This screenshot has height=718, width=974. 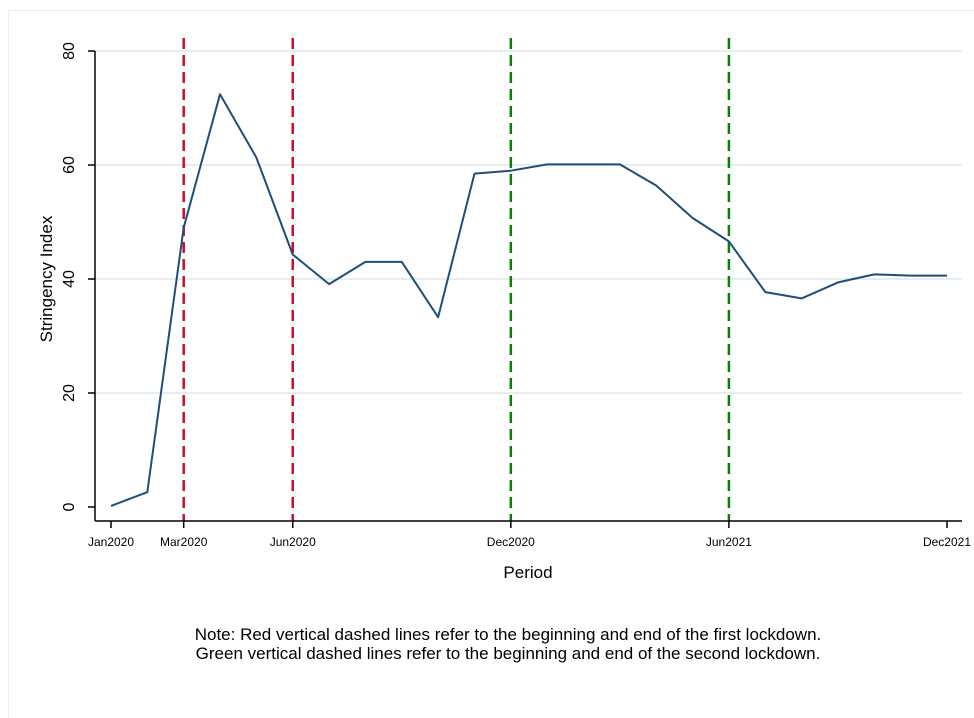 What do you see at coordinates (69, 393) in the screenshot?
I see `y-tick-label: 20` at bounding box center [69, 393].